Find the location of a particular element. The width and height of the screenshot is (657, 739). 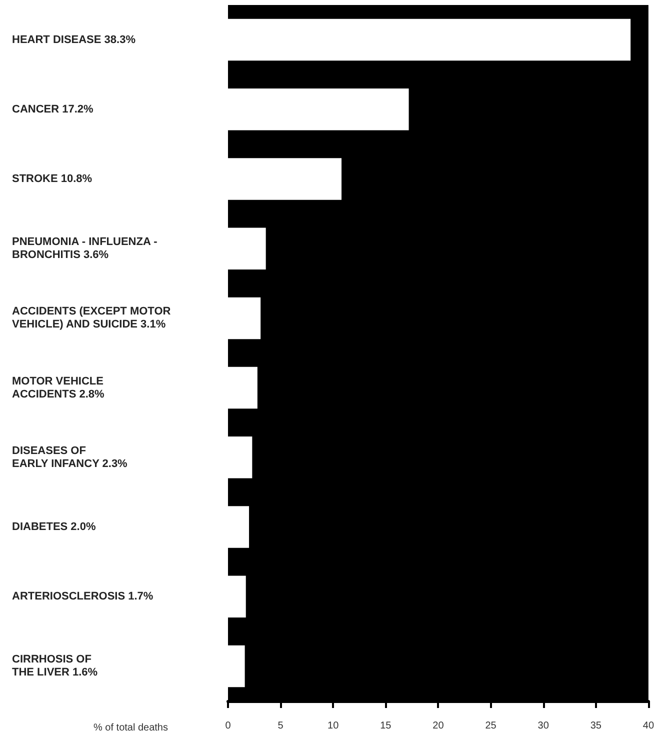

x-tick-label: 20 is located at coordinates (438, 726).